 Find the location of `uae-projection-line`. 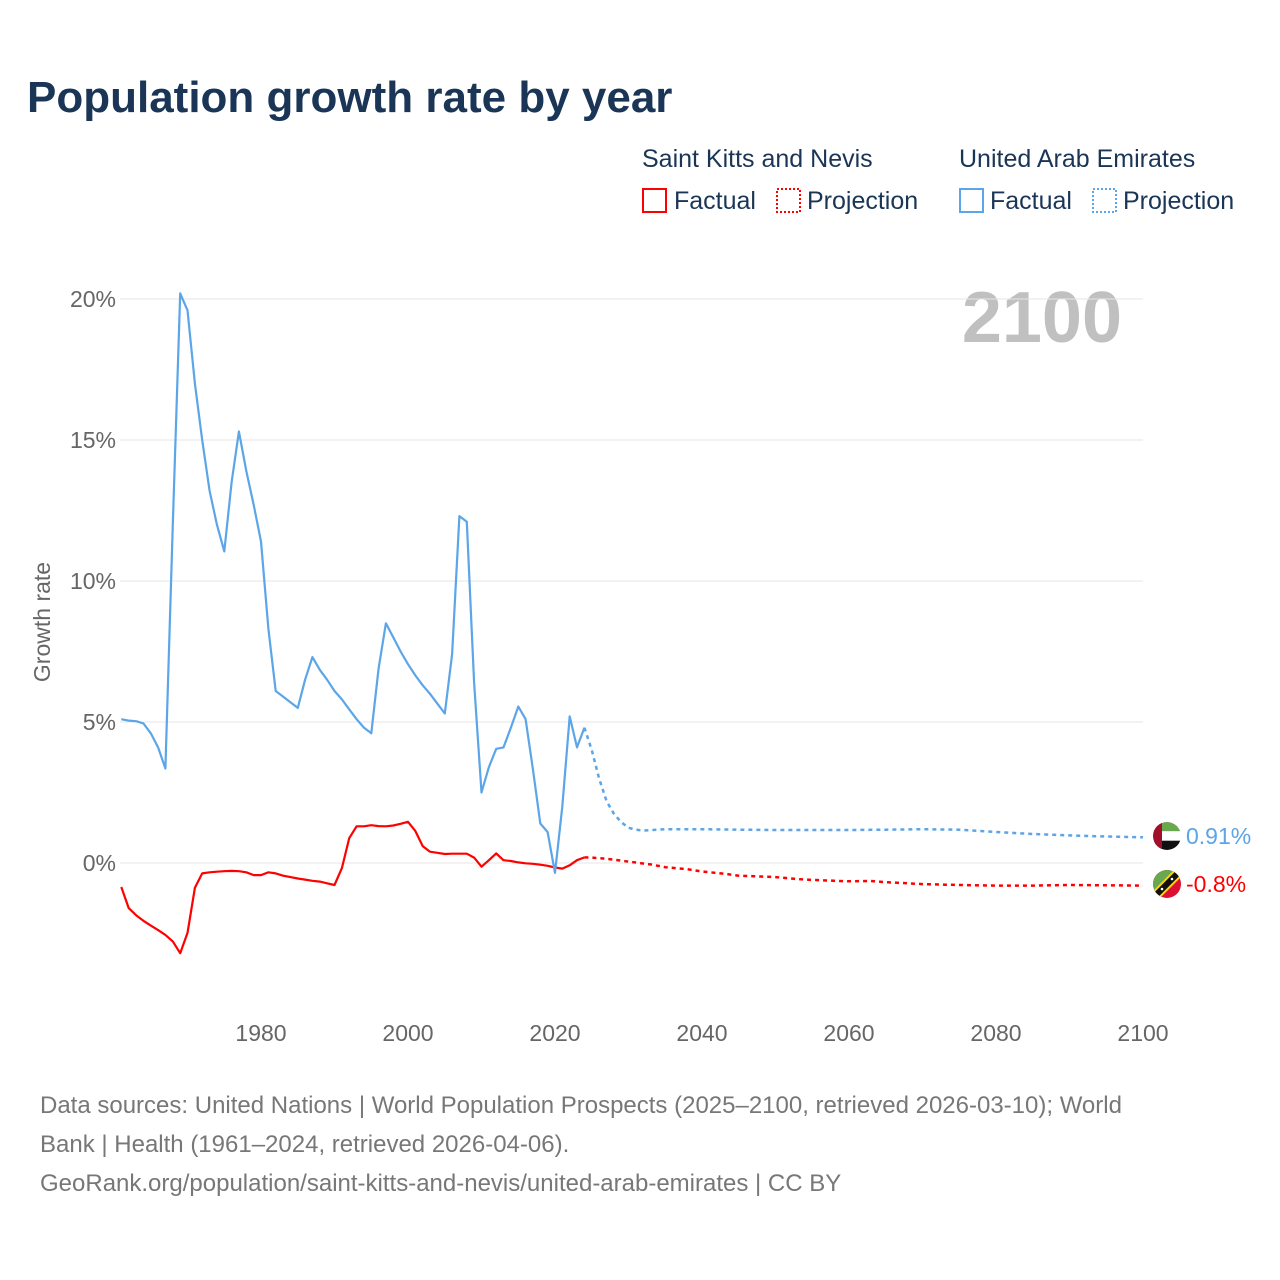

uae-projection-line is located at coordinates (863, 783).